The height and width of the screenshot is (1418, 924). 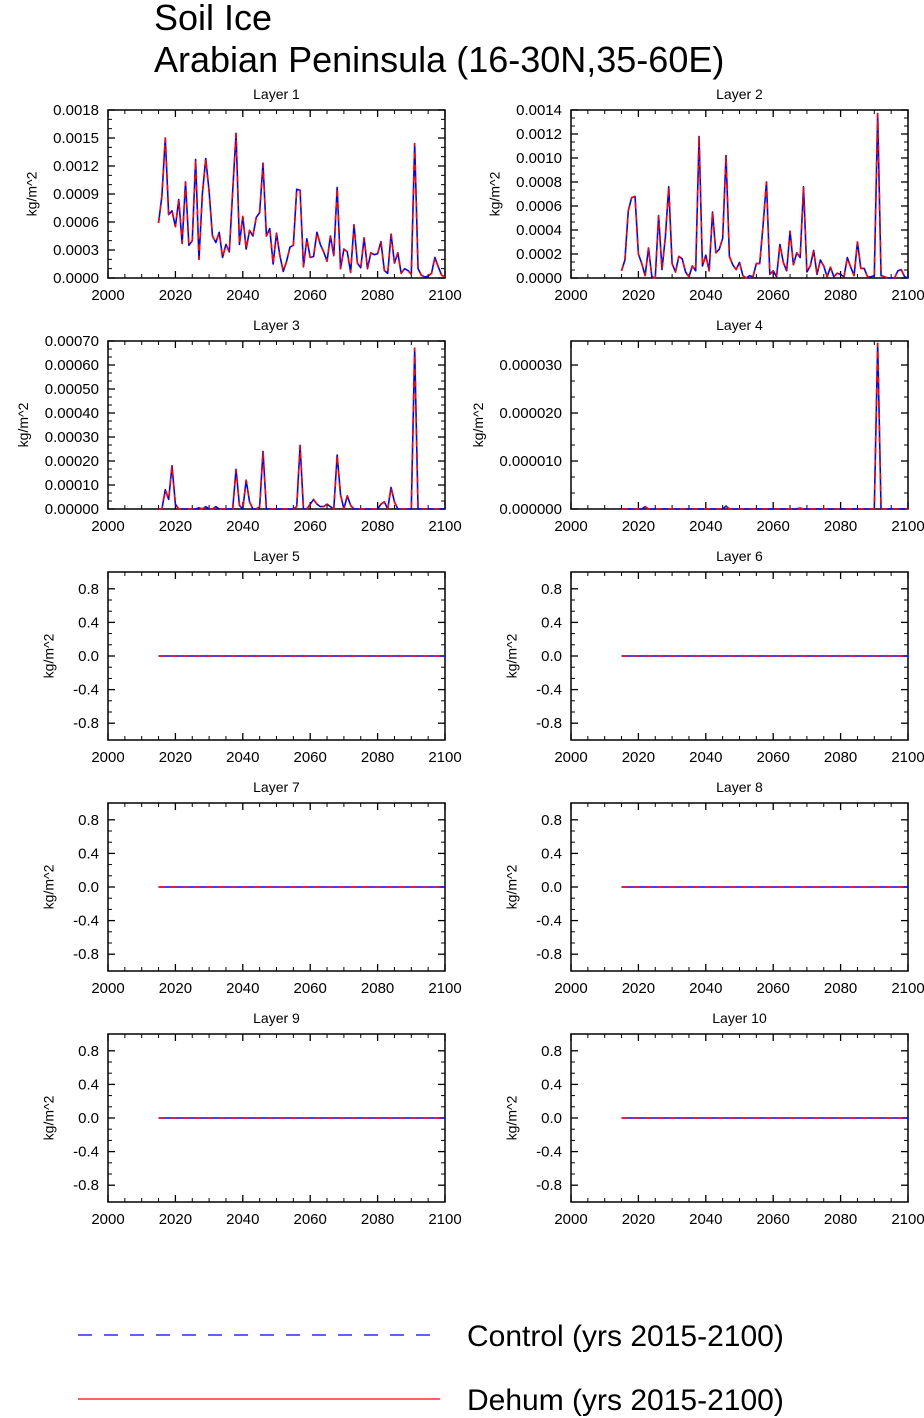 I want to click on legend-dehum-label: Dehum (yrs 2015-2100), so click(x=625, y=1400).